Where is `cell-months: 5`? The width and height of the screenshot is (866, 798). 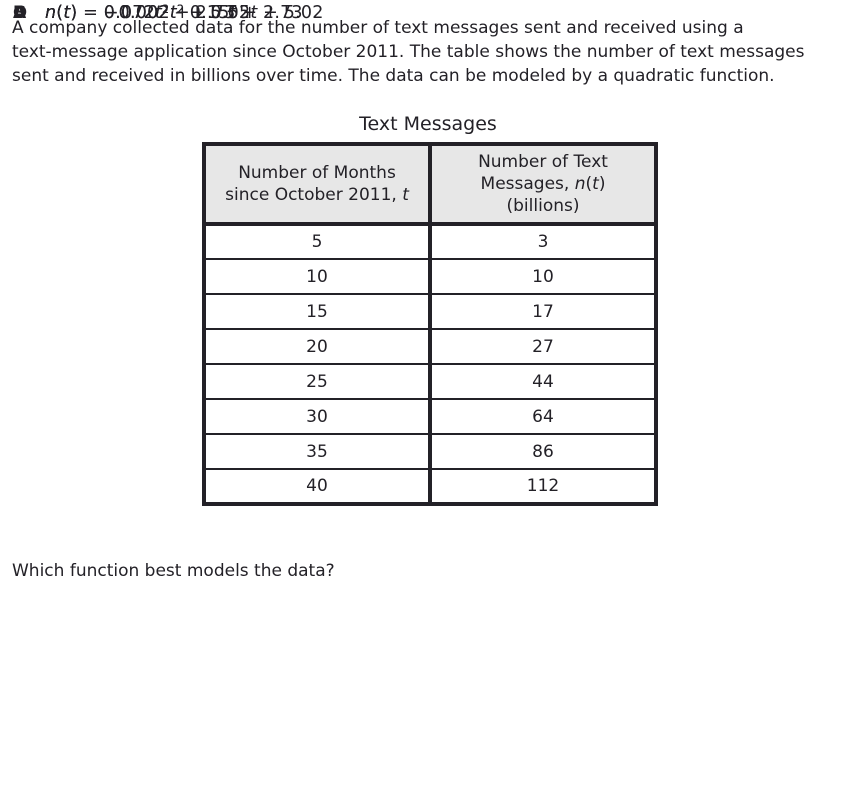 cell-months: 5 is located at coordinates (317, 241).